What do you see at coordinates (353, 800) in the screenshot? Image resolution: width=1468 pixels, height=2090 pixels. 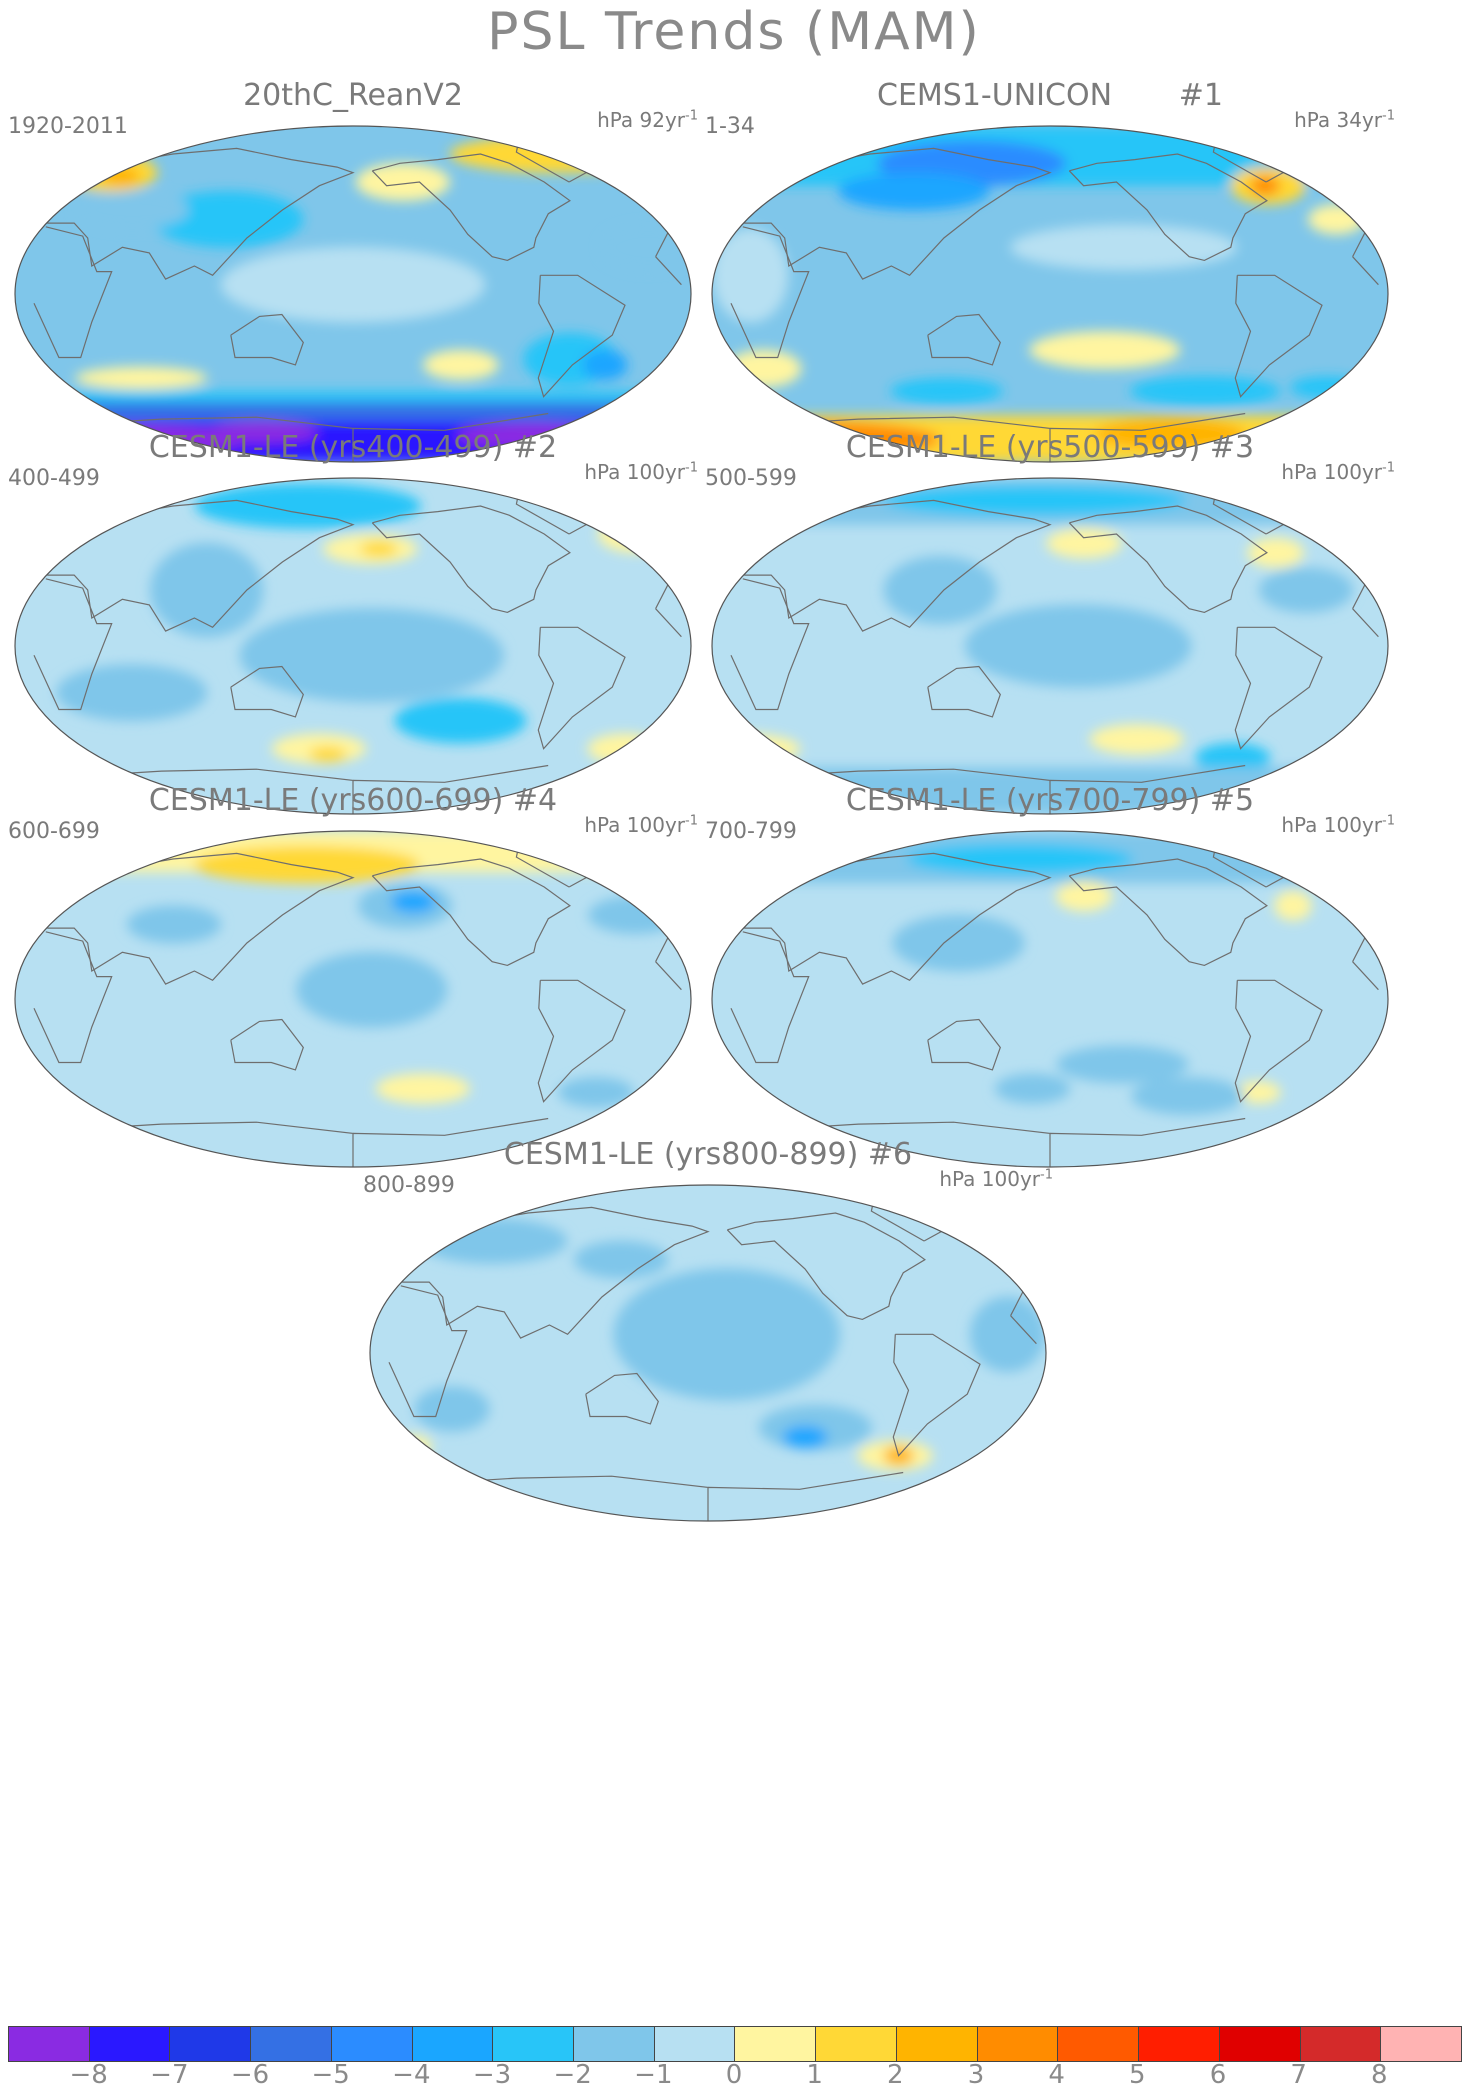 I see `panel-title: CESM1-LE (yrs600-699) #4` at bounding box center [353, 800].